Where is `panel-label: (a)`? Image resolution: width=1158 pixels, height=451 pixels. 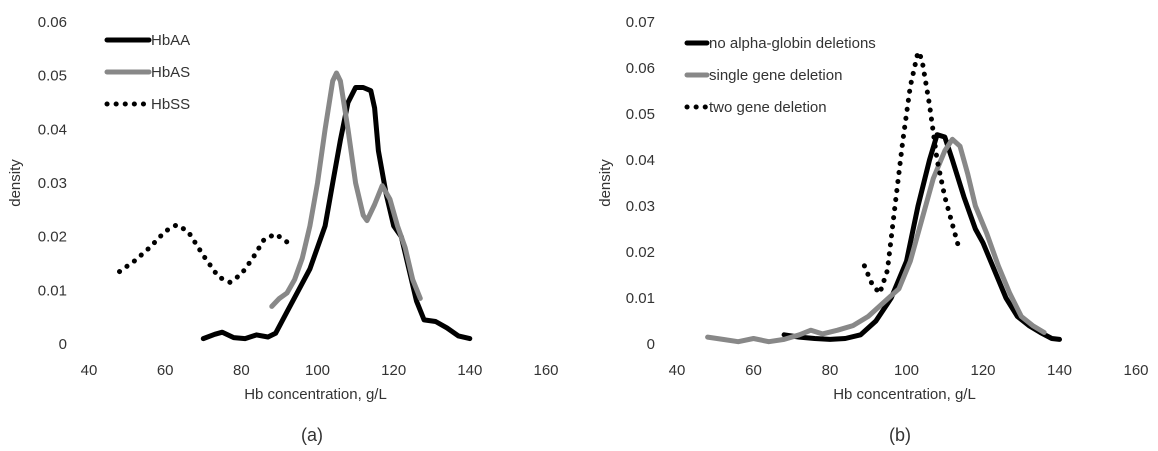 panel-label: (a) is located at coordinates (312, 435).